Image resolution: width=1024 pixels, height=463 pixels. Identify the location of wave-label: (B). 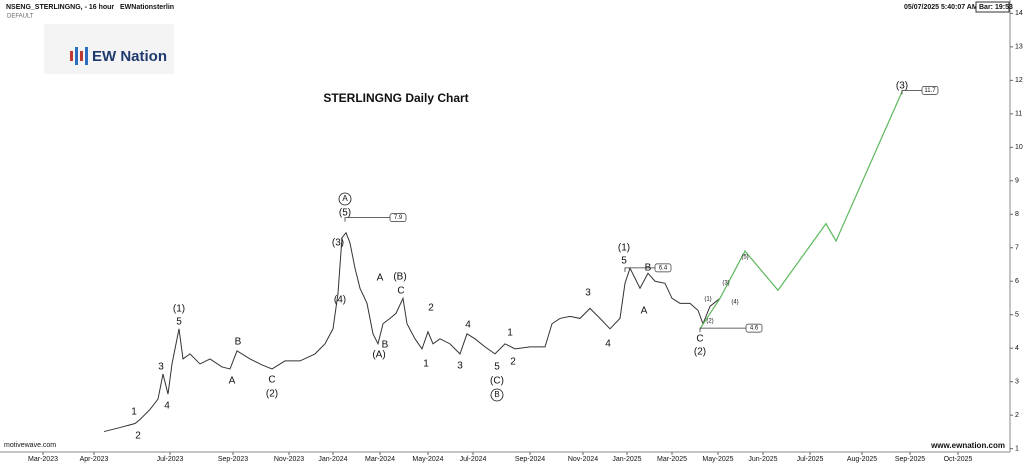
(399, 277).